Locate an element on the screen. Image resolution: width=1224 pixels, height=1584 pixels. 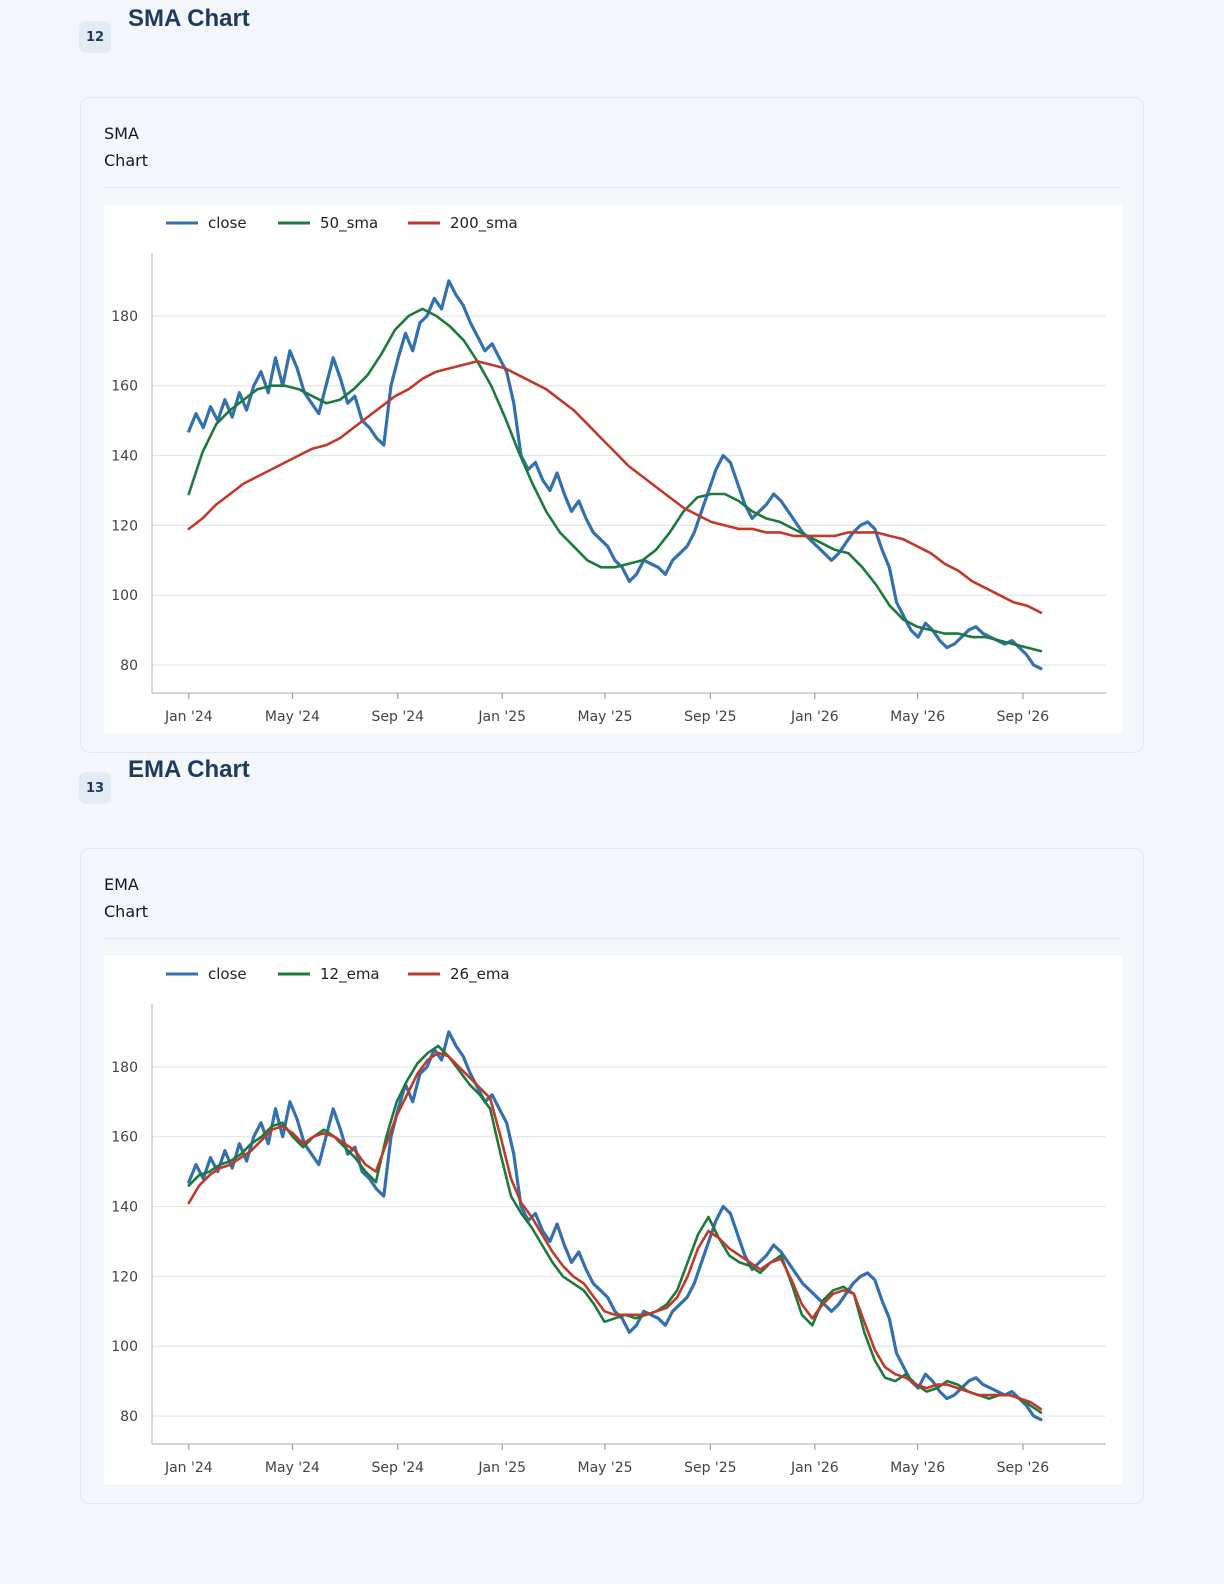
section-number-badge: 12 is located at coordinates (95, 37).